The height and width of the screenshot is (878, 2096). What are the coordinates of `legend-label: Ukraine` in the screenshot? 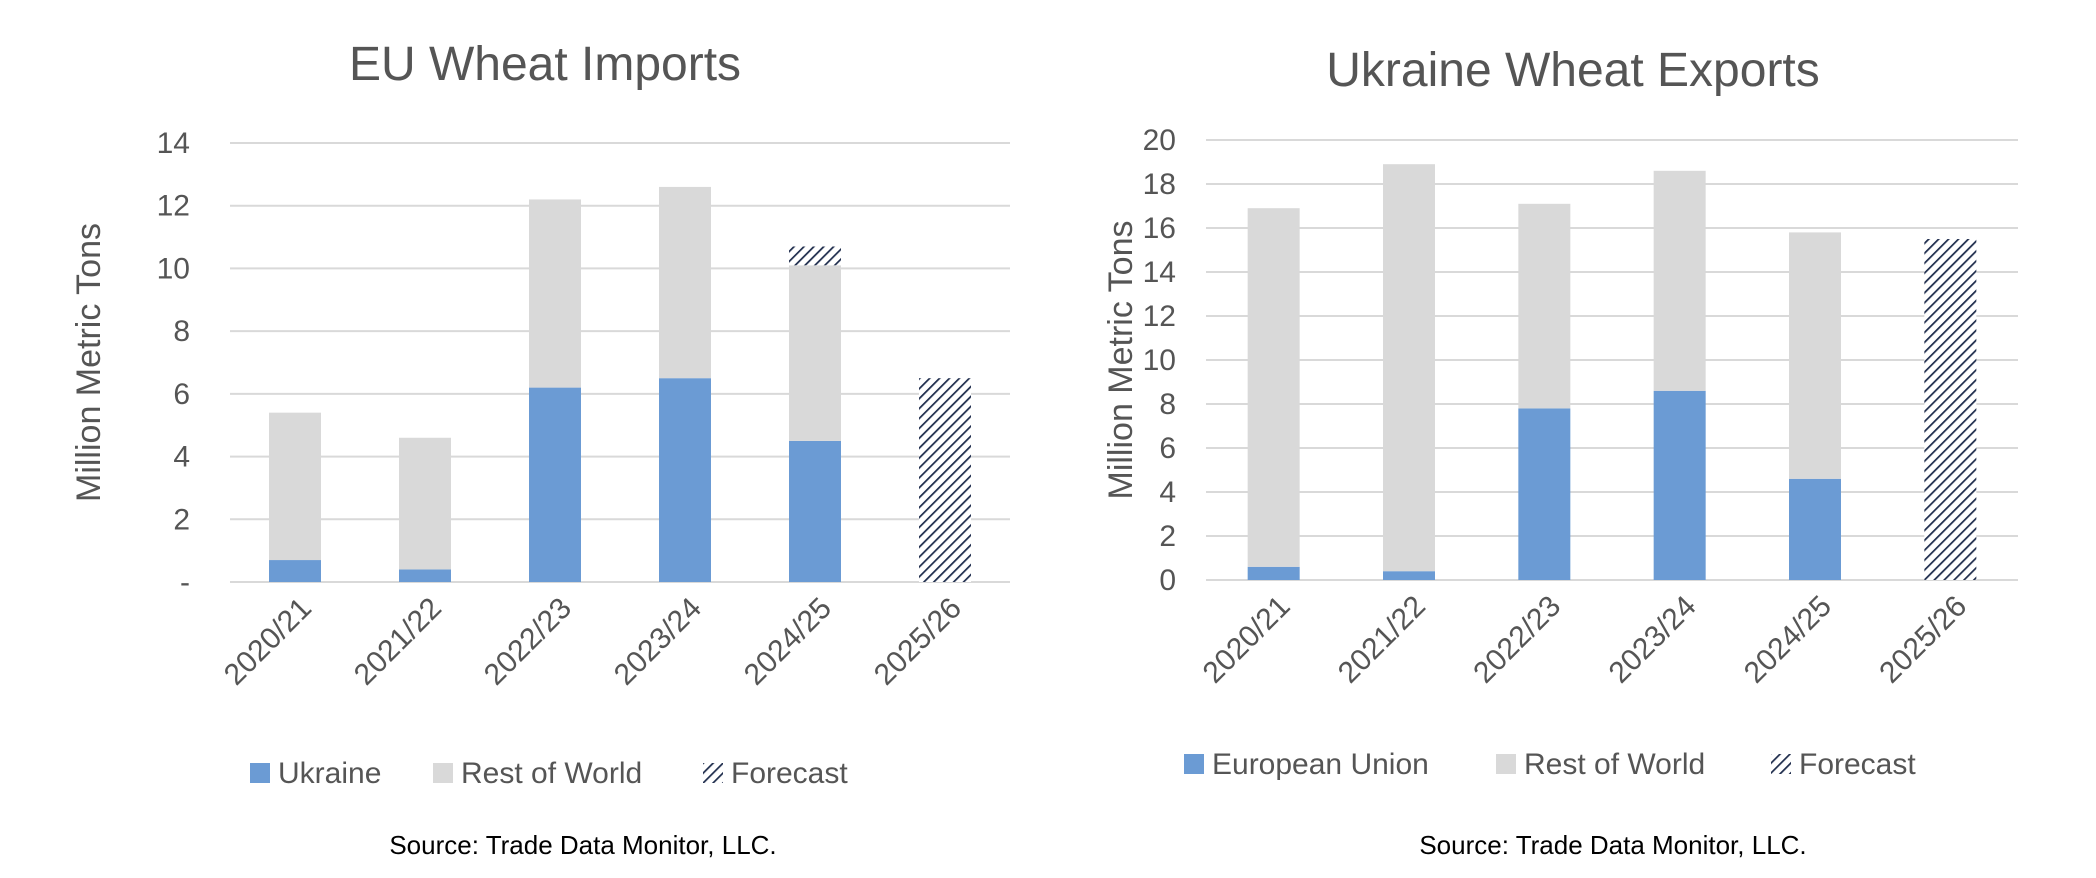 It's located at (329, 773).